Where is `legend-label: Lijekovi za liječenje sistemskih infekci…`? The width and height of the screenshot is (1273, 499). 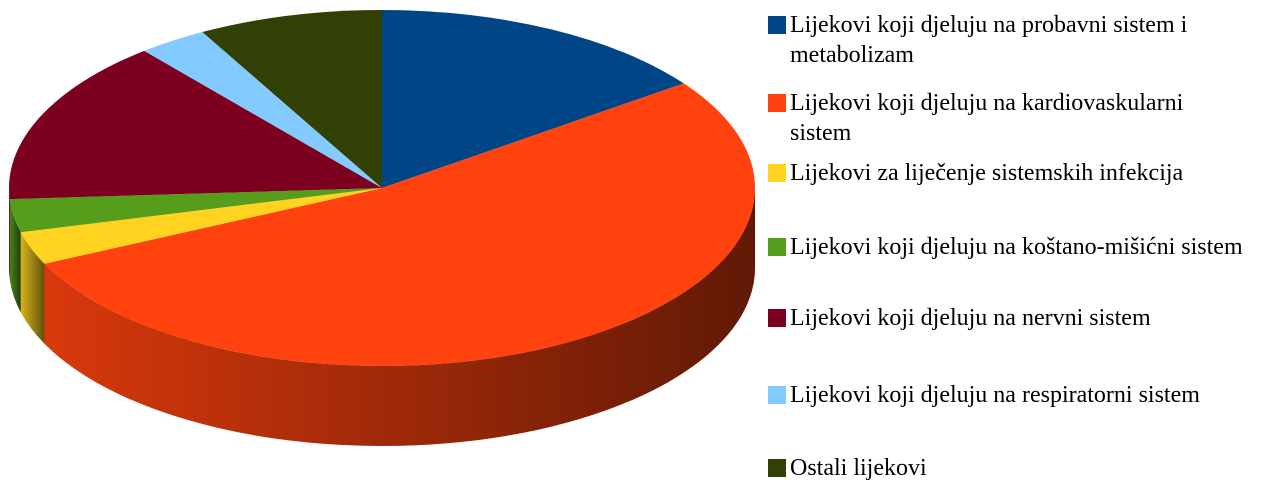 legend-label: Lijekovi za liječenje sistemskih infekci… is located at coordinates (987, 173).